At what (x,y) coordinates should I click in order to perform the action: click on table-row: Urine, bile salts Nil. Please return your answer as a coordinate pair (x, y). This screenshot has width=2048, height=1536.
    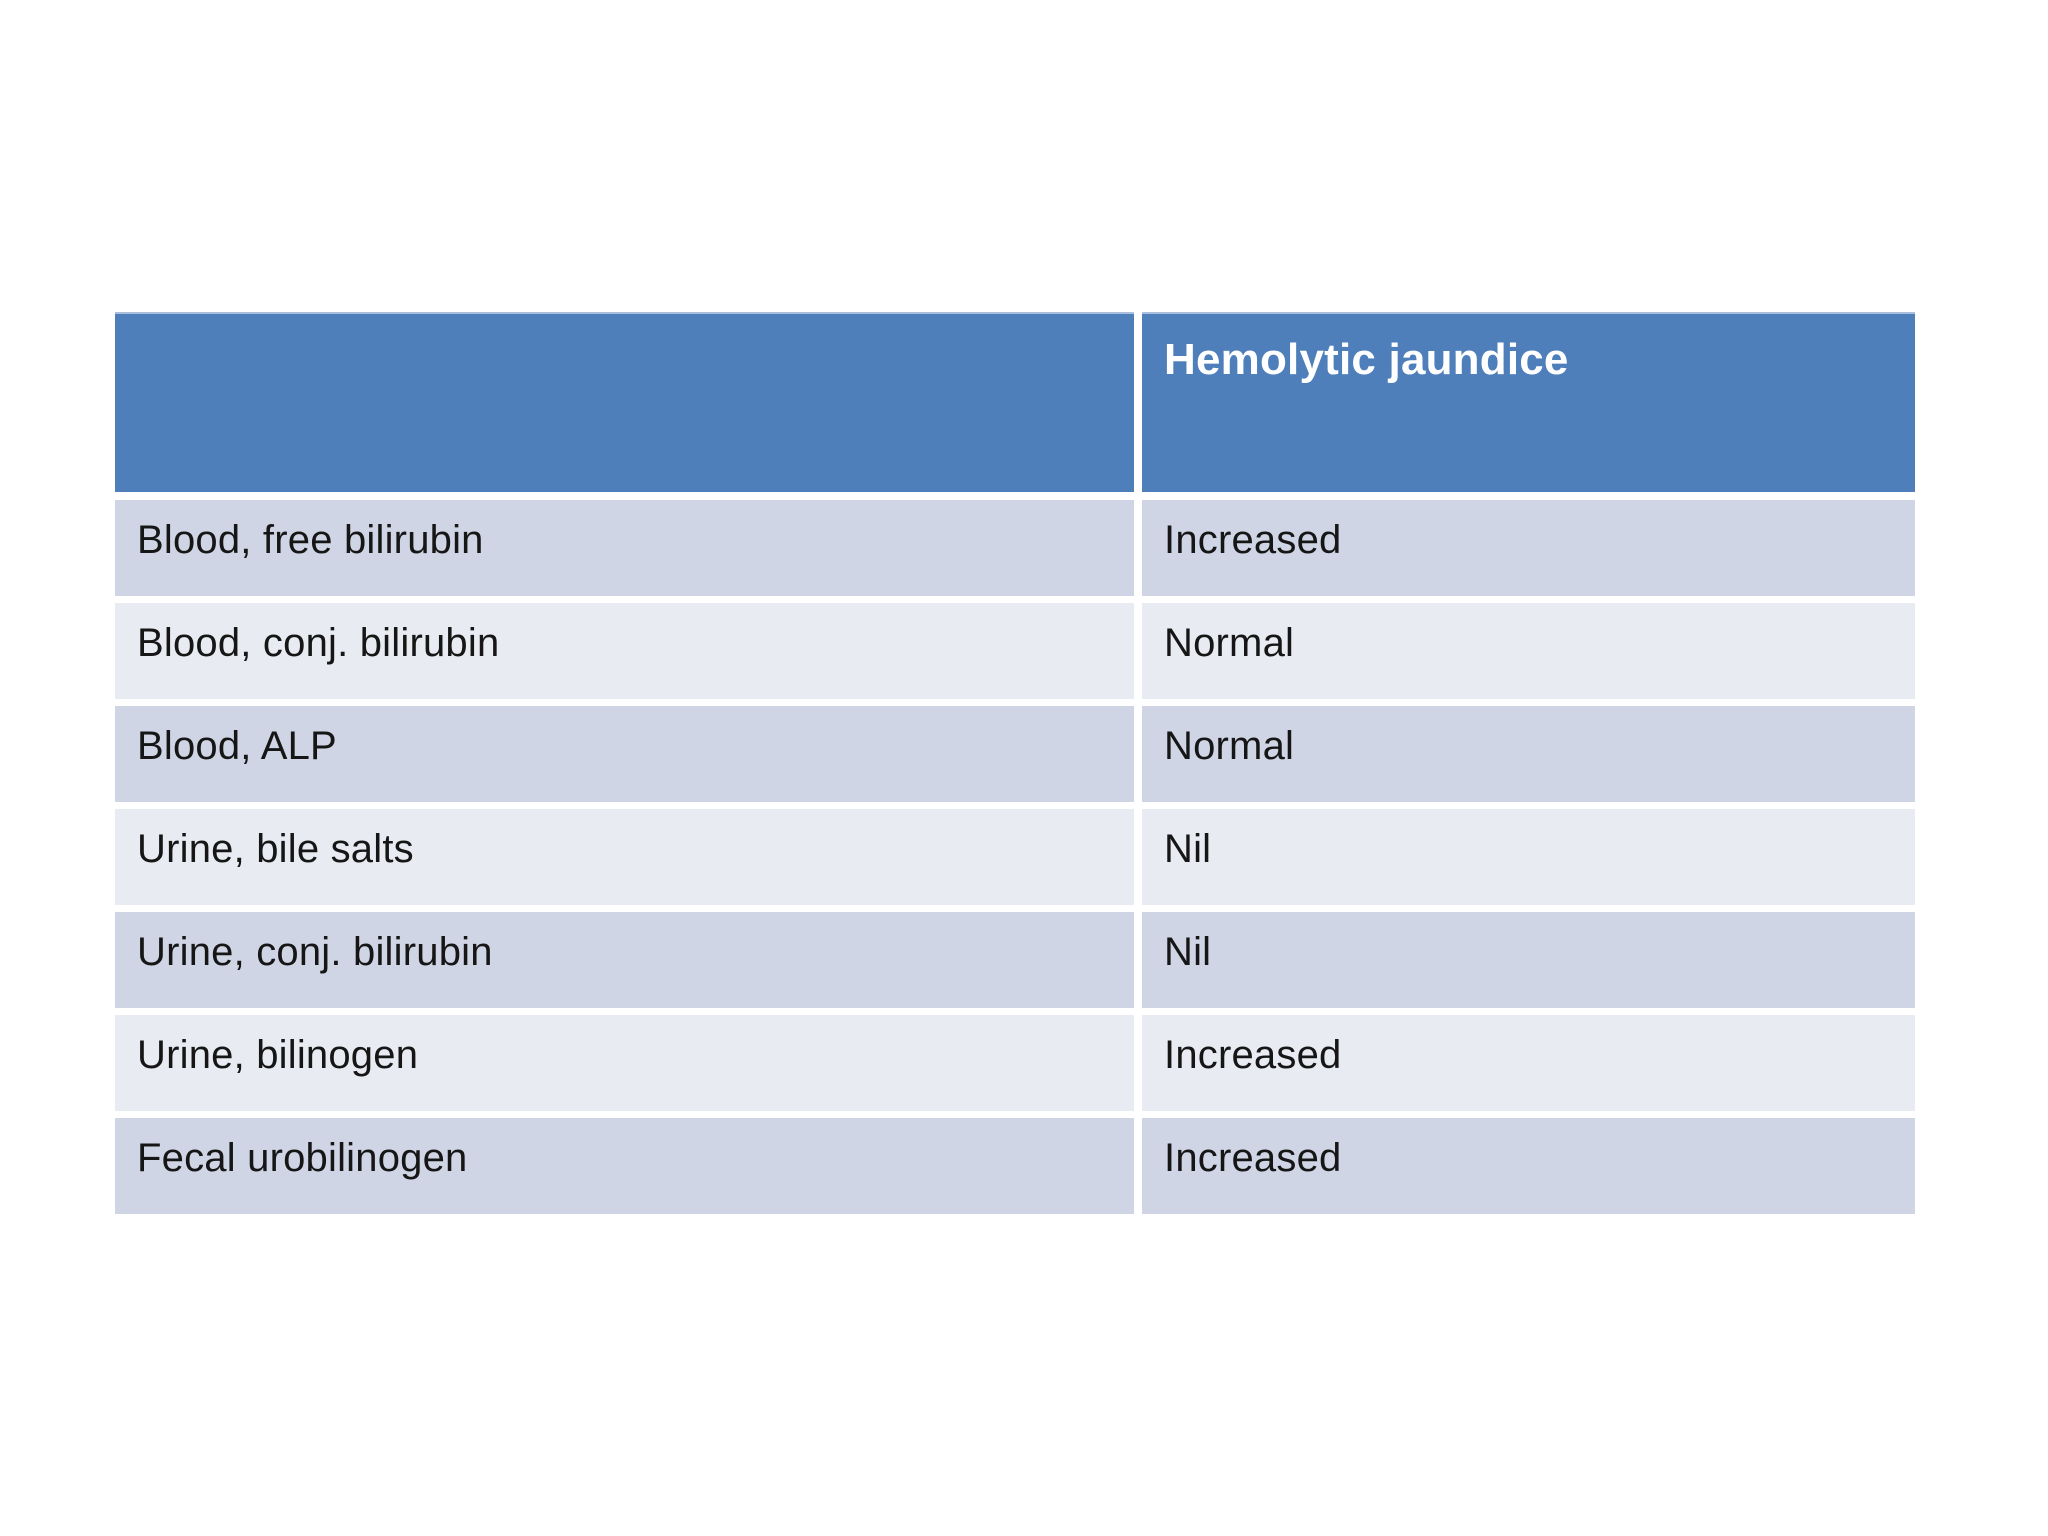
    Looking at the image, I should click on (1015, 857).